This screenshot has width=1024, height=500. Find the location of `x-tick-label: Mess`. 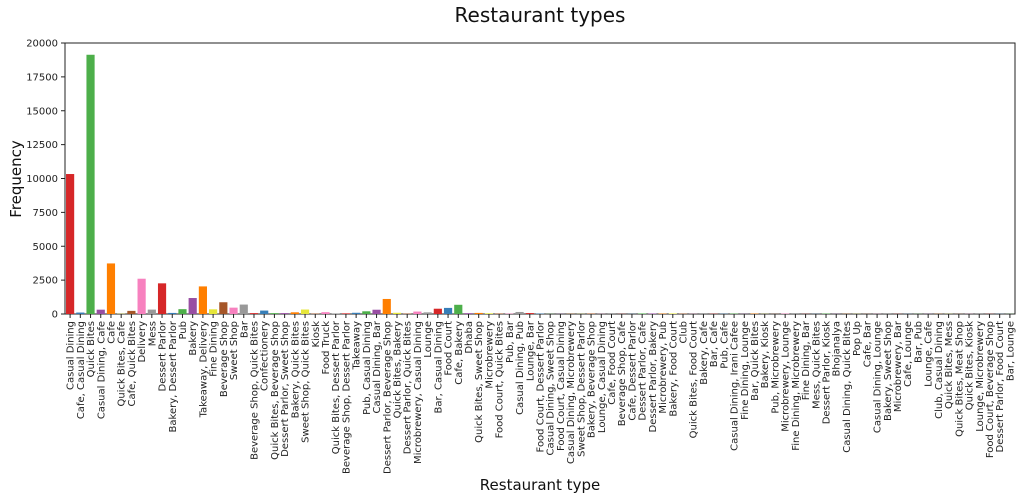

x-tick-label: Mess is located at coordinates (152, 333).